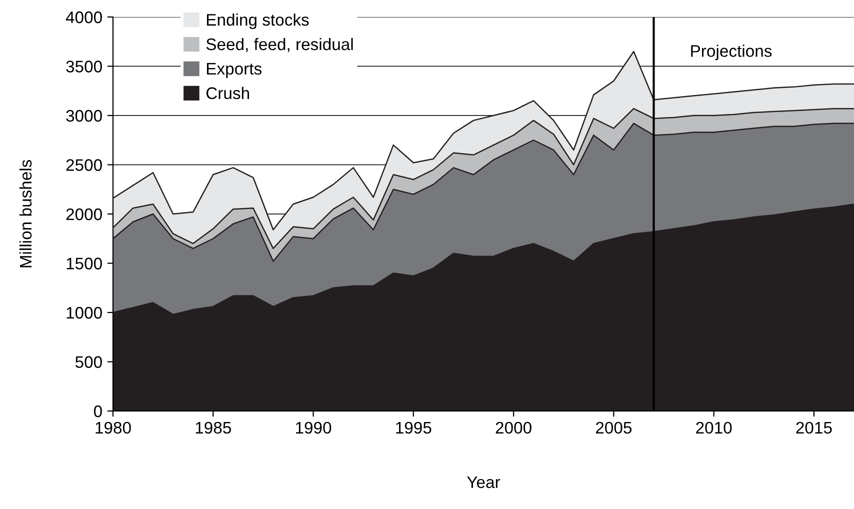  What do you see at coordinates (84, 116) in the screenshot?
I see `y-tick-label: 3000` at bounding box center [84, 116].